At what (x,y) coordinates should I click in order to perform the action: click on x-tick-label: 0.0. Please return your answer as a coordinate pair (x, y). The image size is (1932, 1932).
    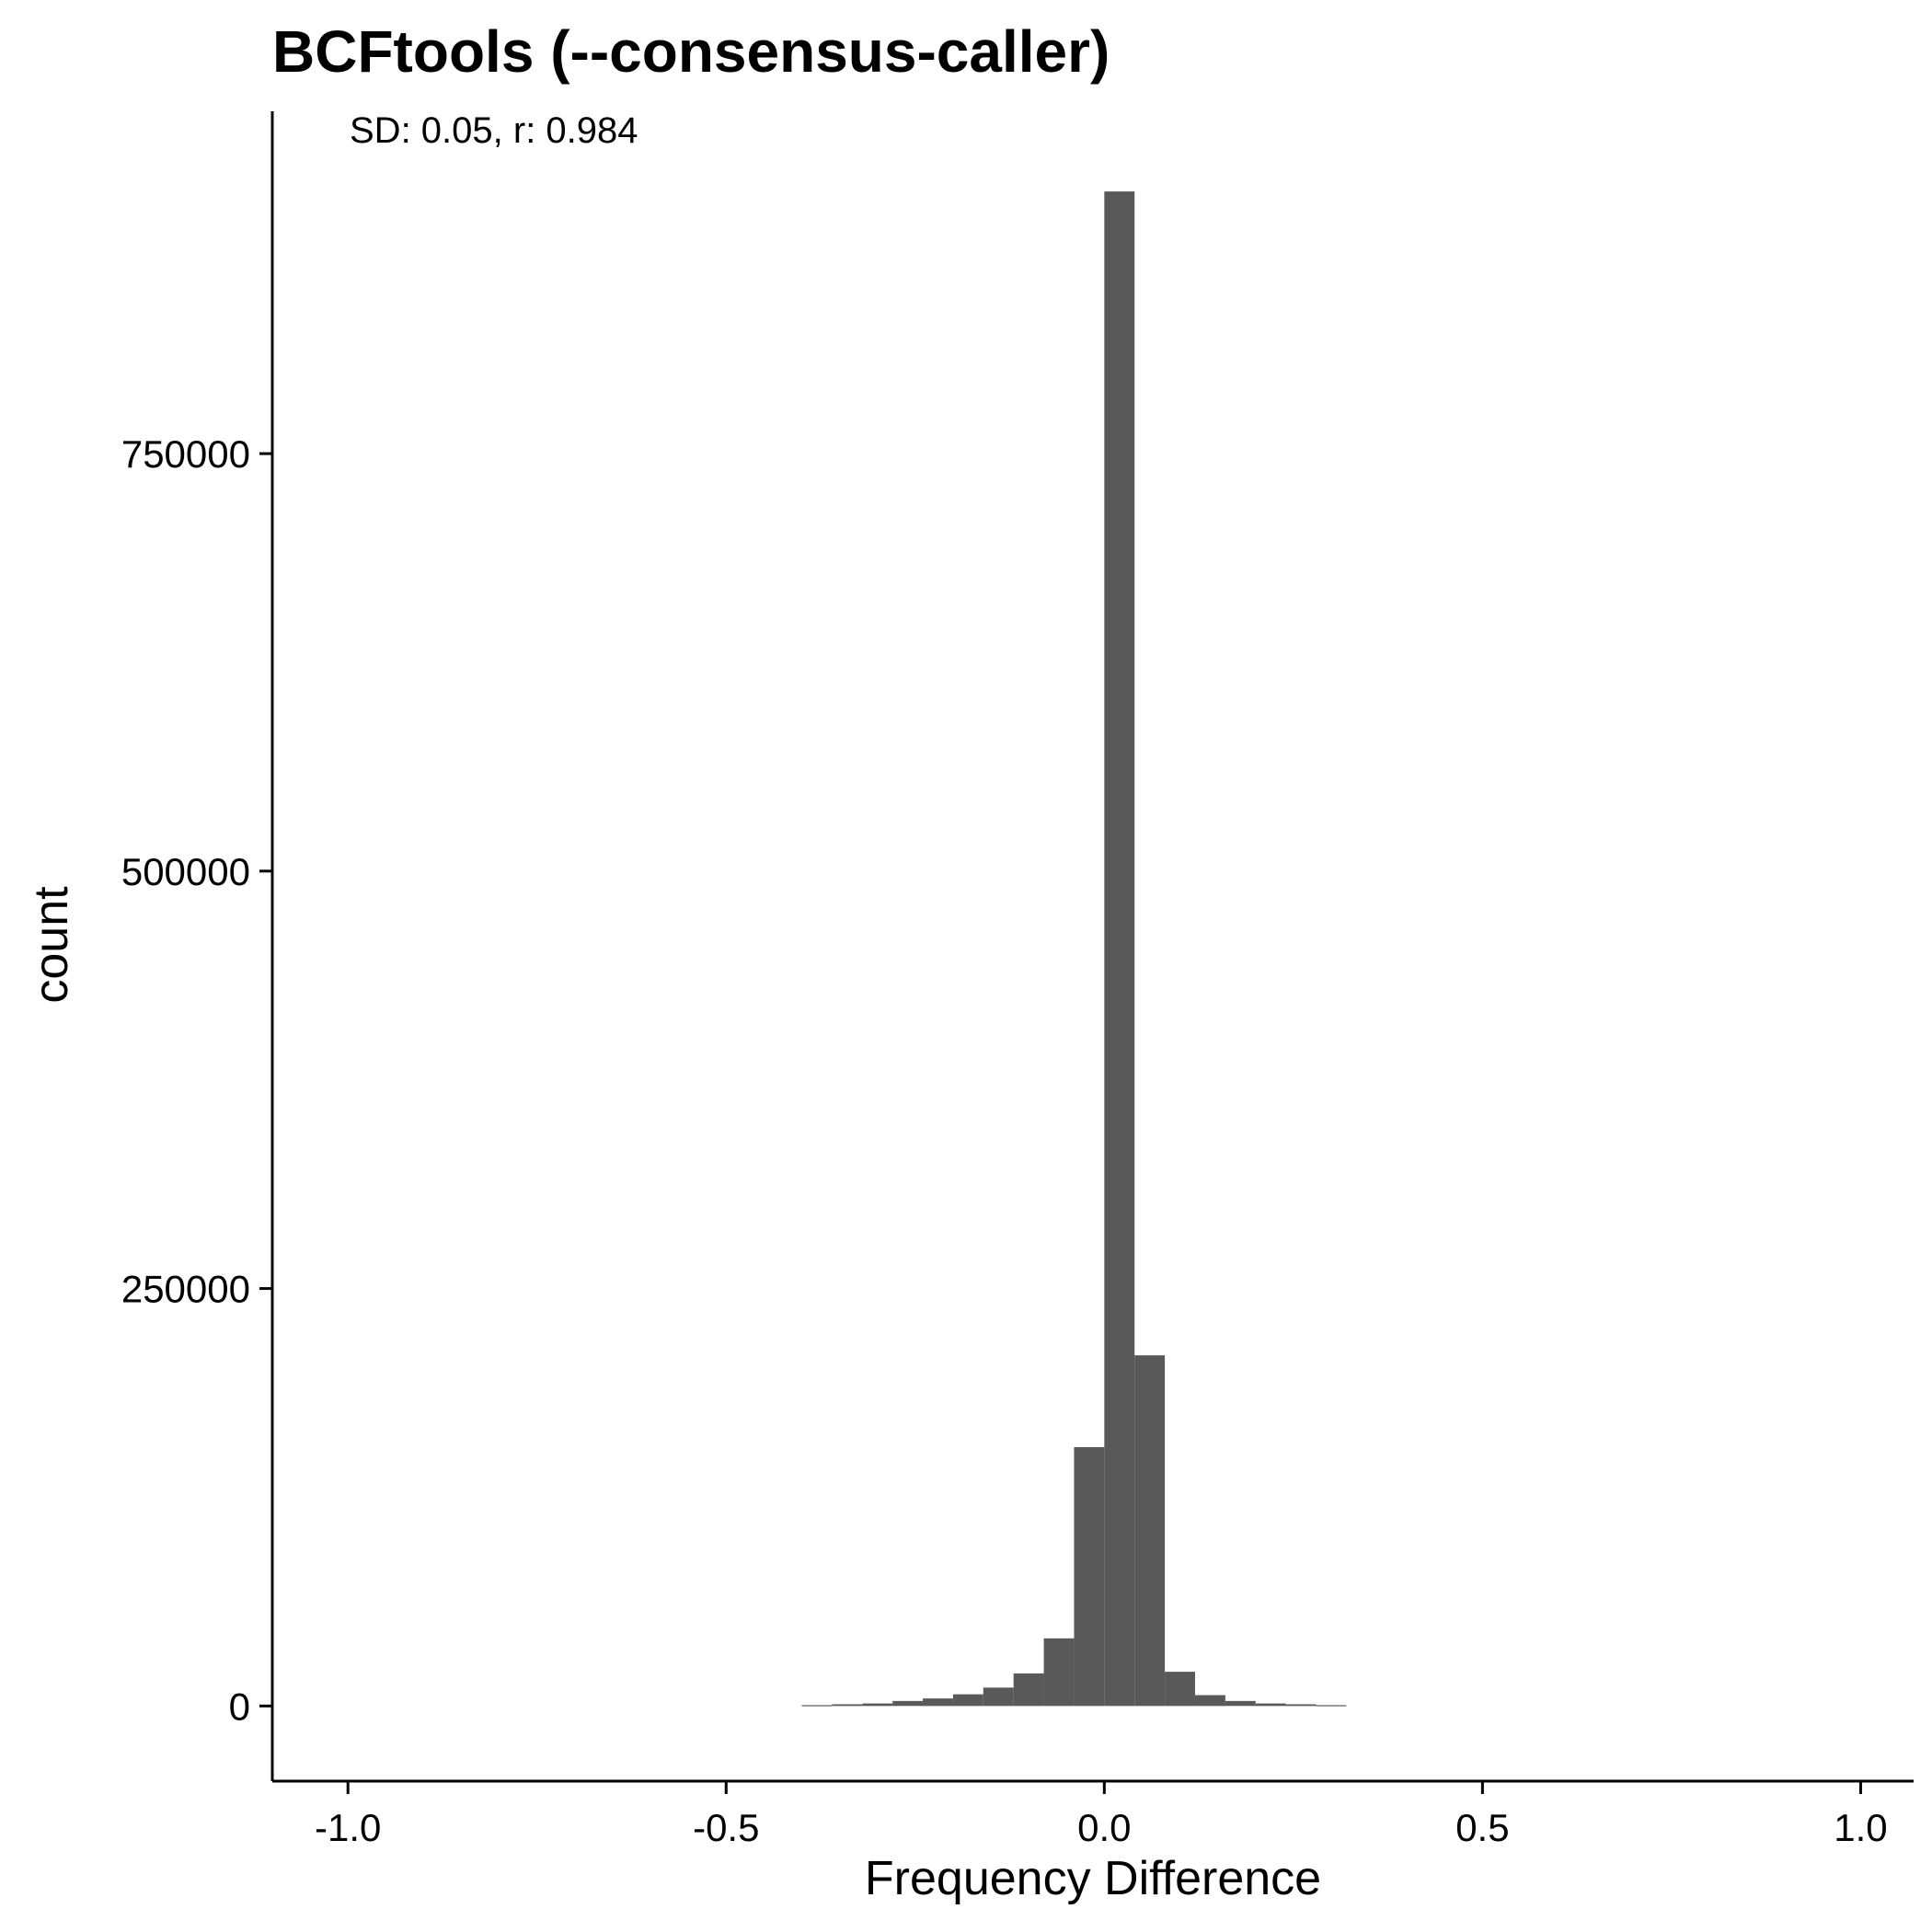
    Looking at the image, I should click on (1104, 1827).